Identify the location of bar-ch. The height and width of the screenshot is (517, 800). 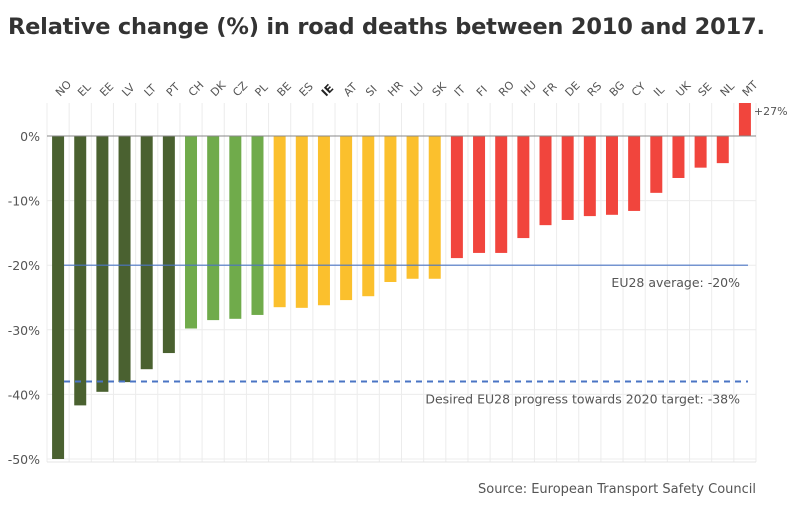
(191, 232).